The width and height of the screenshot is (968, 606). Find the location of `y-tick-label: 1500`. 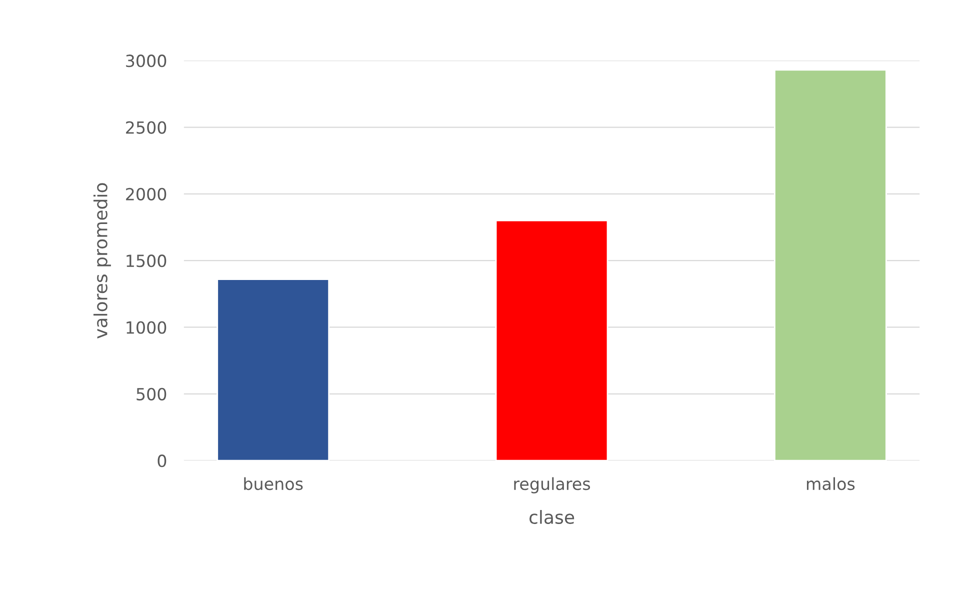

y-tick-label: 1500 is located at coordinates (146, 261).